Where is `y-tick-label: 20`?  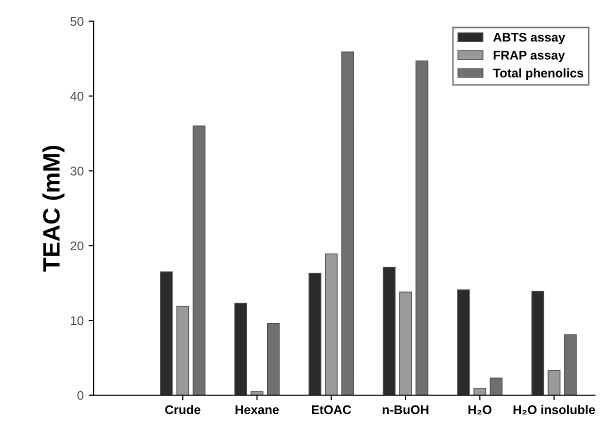
y-tick-label: 20 is located at coordinates (77, 245).